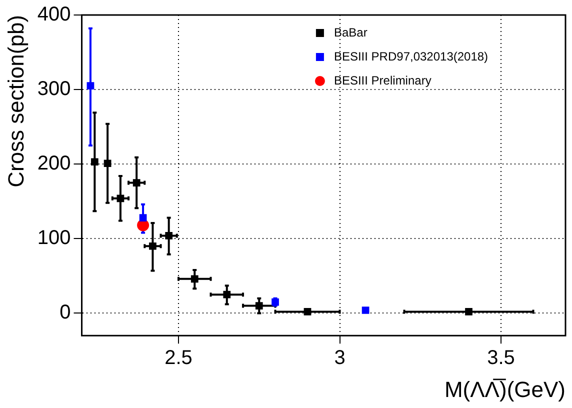  Describe the element at coordinates (383, 80) in the screenshot. I see `legend-label: BESIII Preliminary` at that location.